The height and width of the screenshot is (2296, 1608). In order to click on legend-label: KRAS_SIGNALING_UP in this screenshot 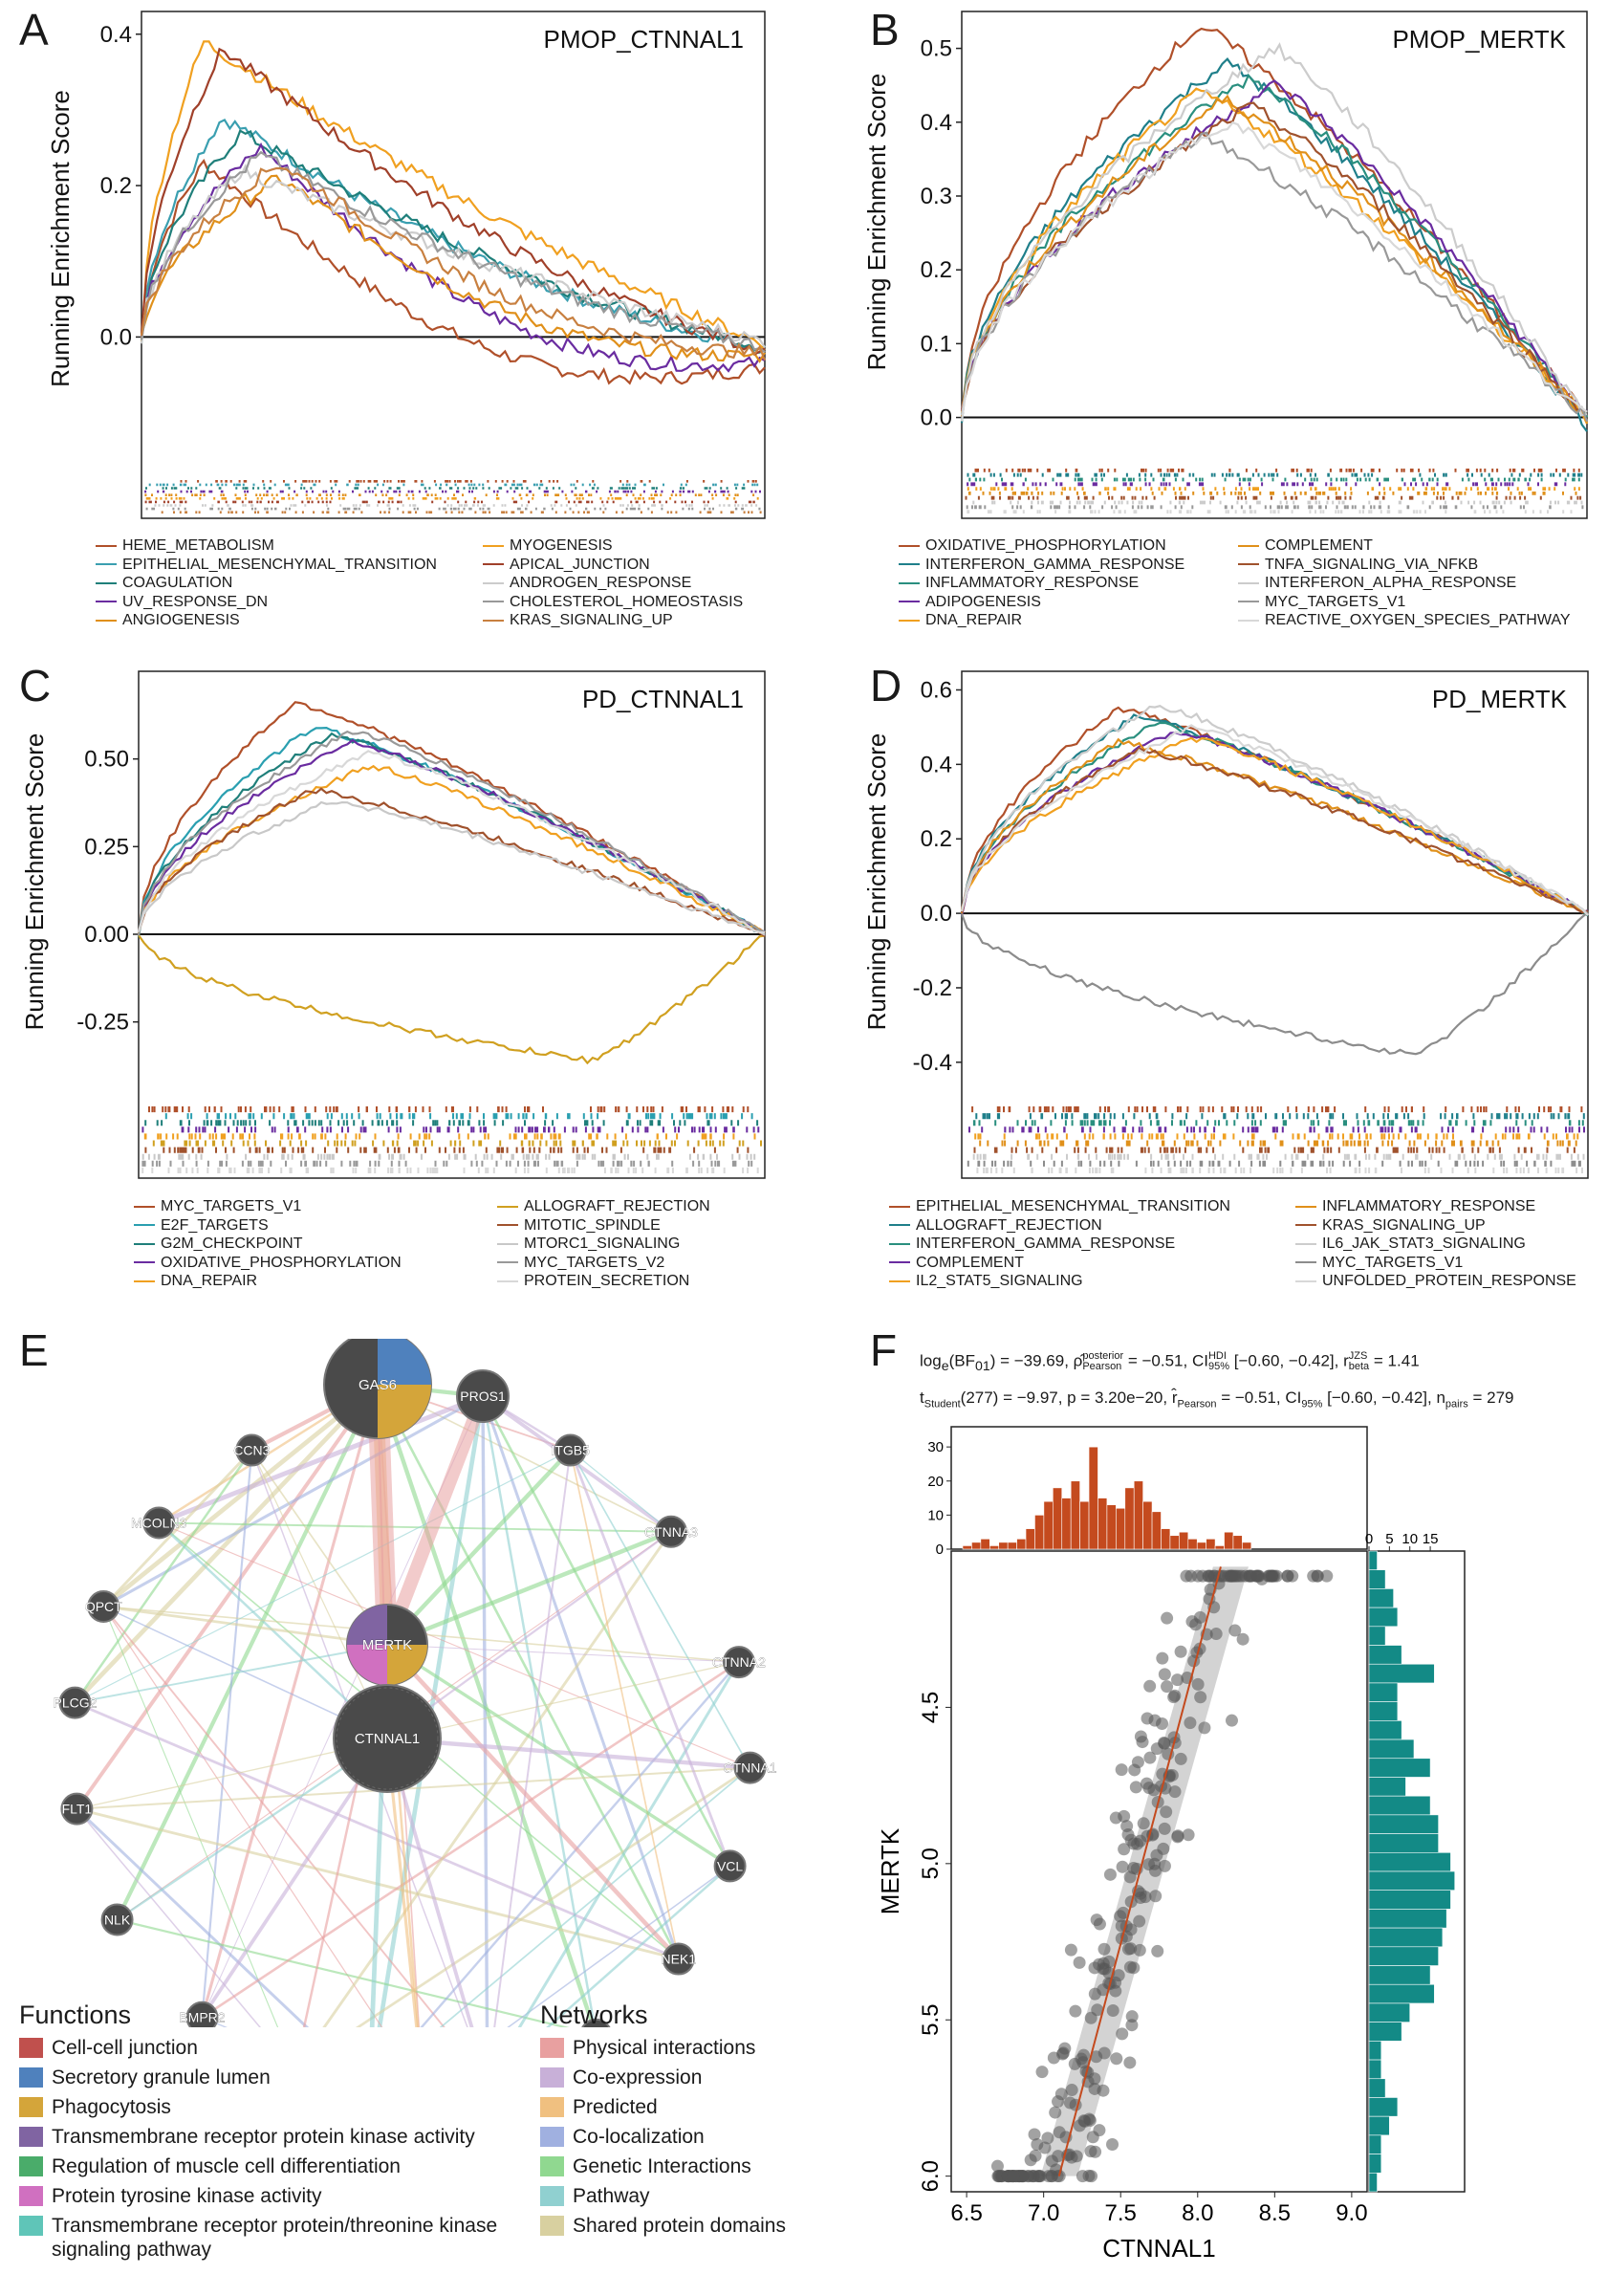, I will do `click(1404, 1225)`.